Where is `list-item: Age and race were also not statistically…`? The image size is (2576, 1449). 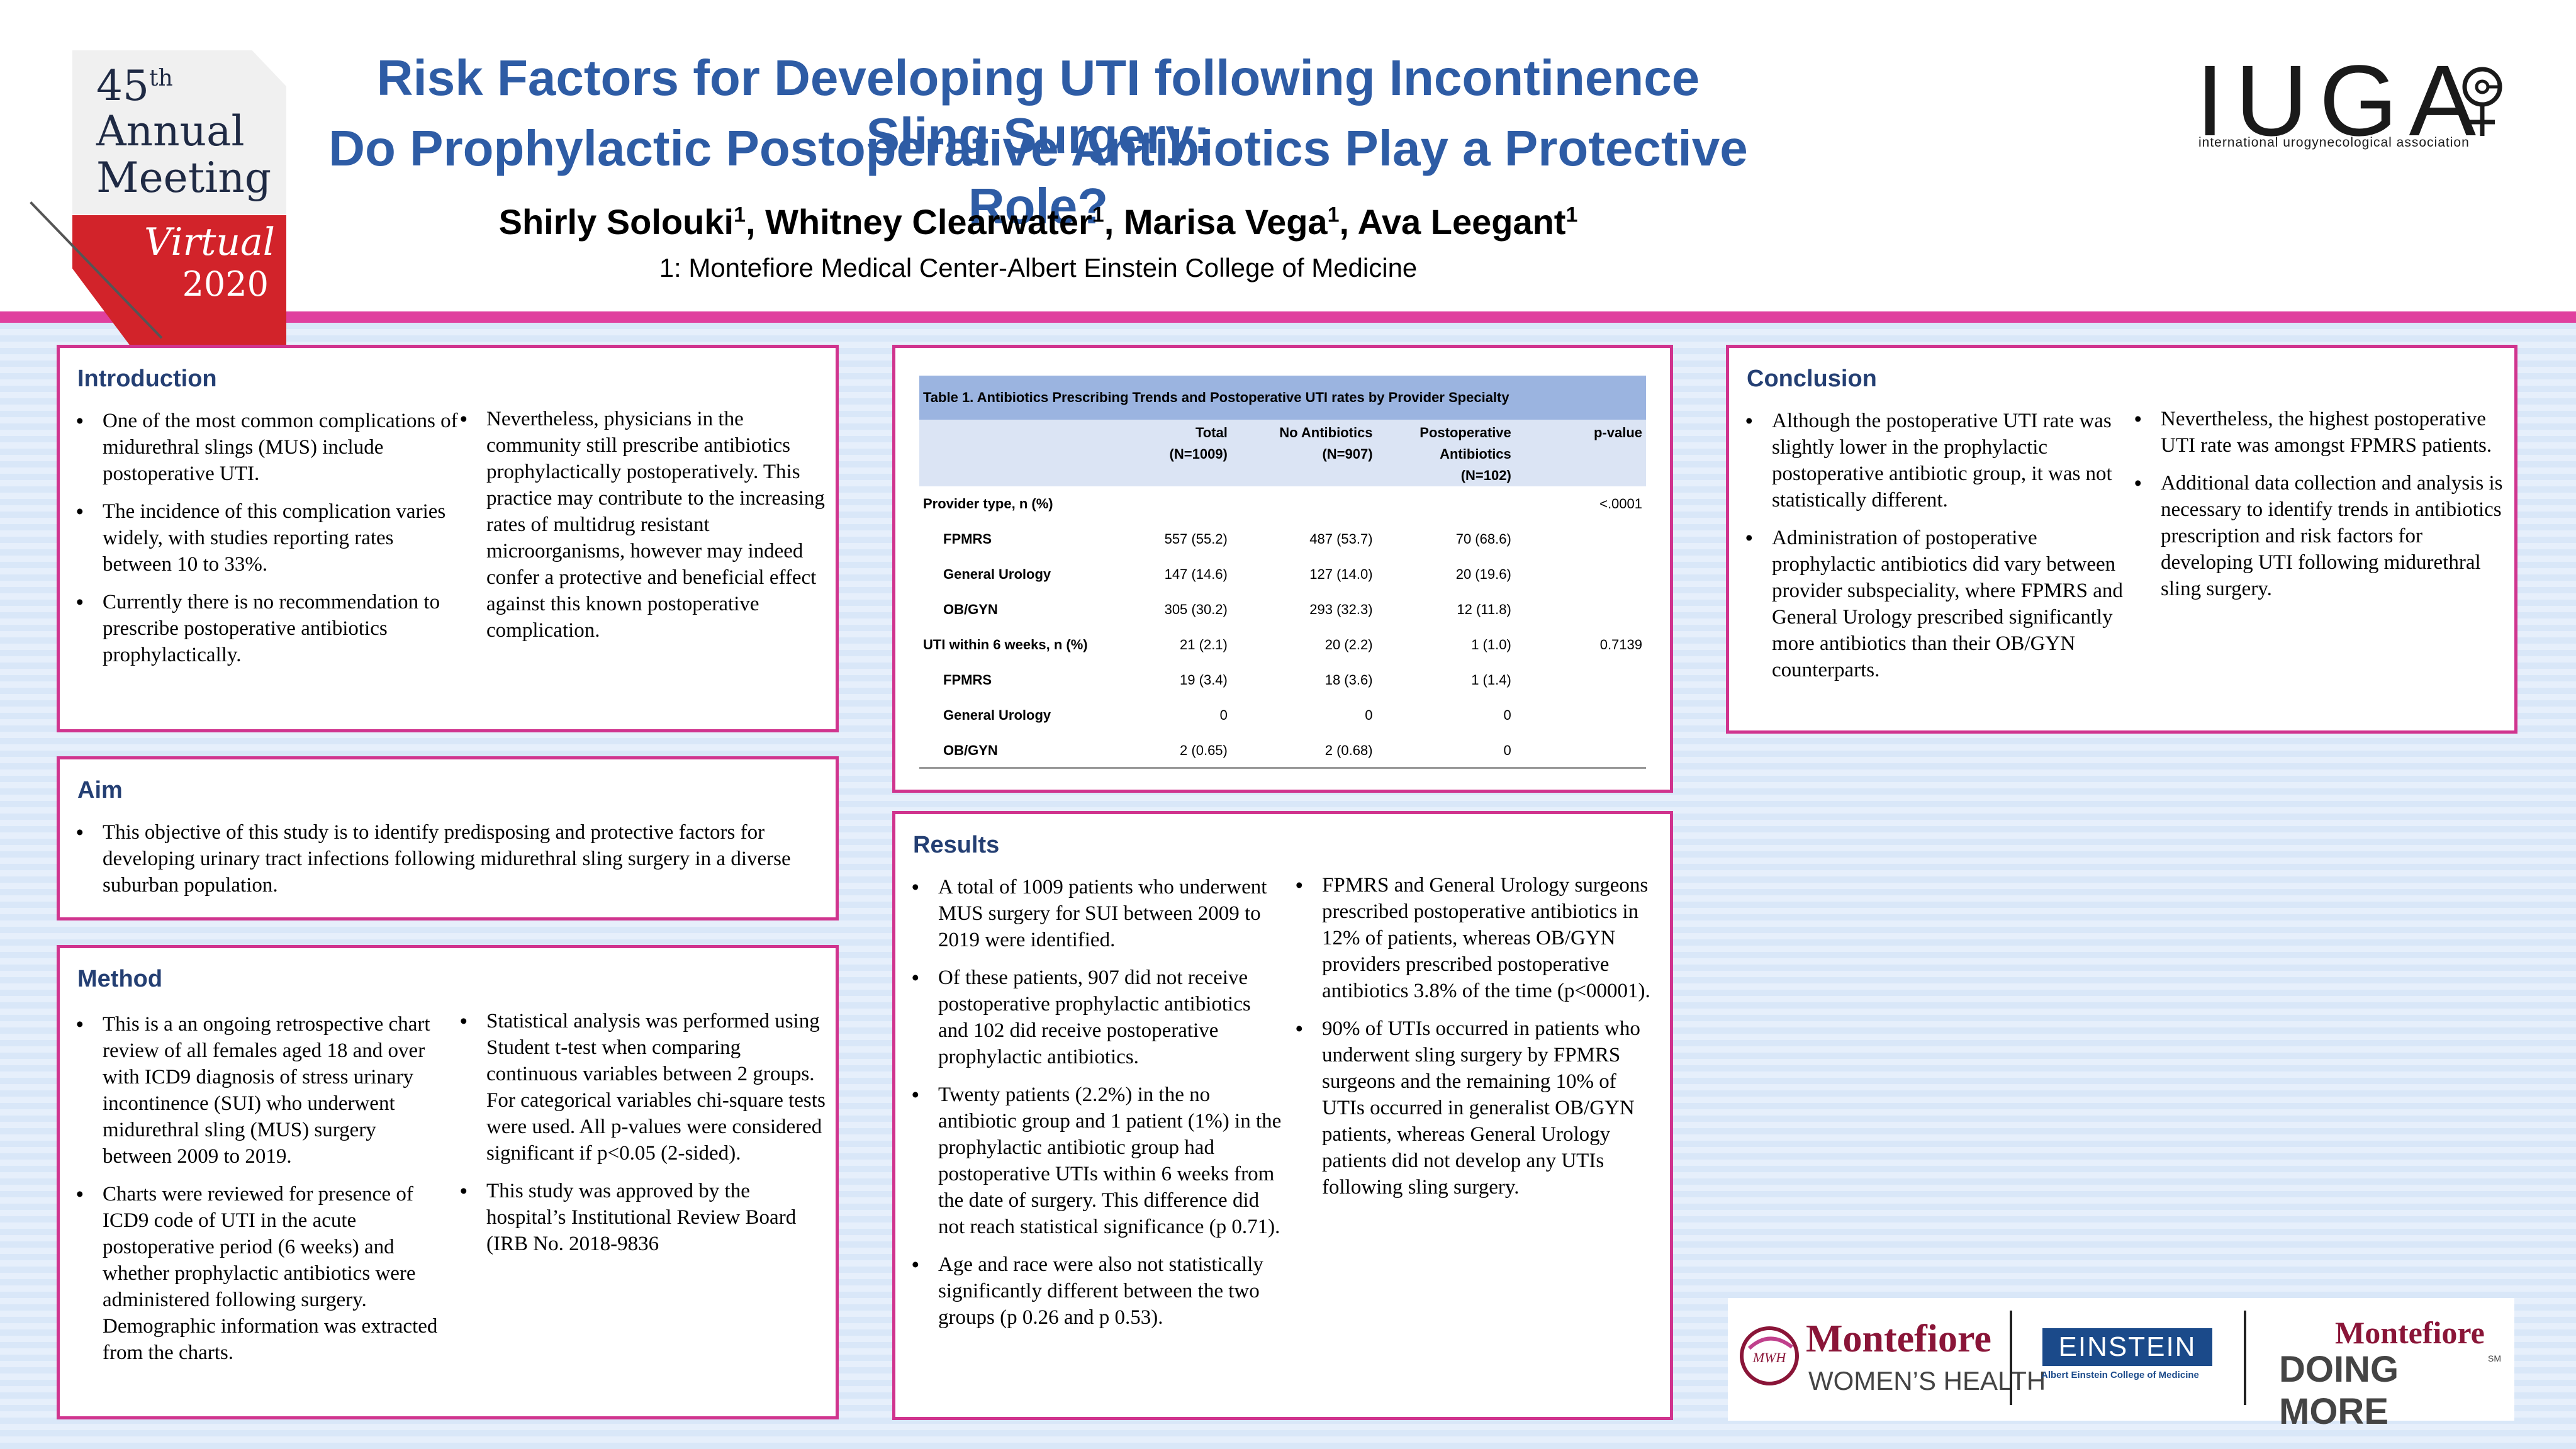 list-item: Age and race were also not statistically… is located at coordinates (1095, 1291).